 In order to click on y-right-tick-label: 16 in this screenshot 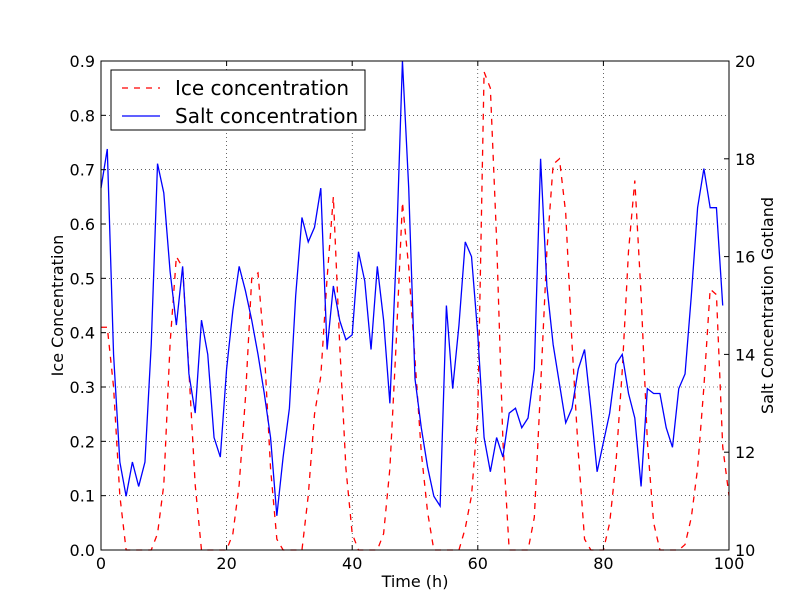, I will do `click(745, 257)`.